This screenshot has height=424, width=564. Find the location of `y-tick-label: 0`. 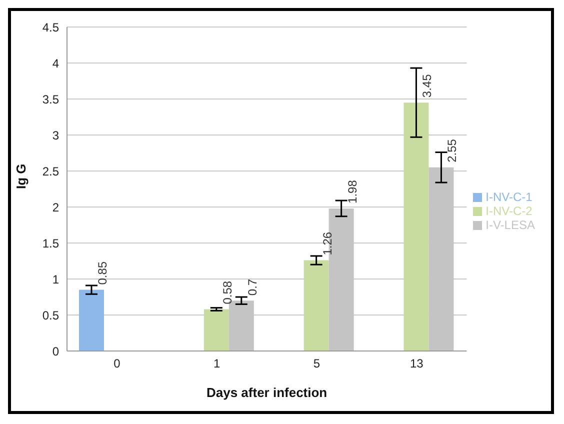

y-tick-label: 0 is located at coordinates (56, 351).